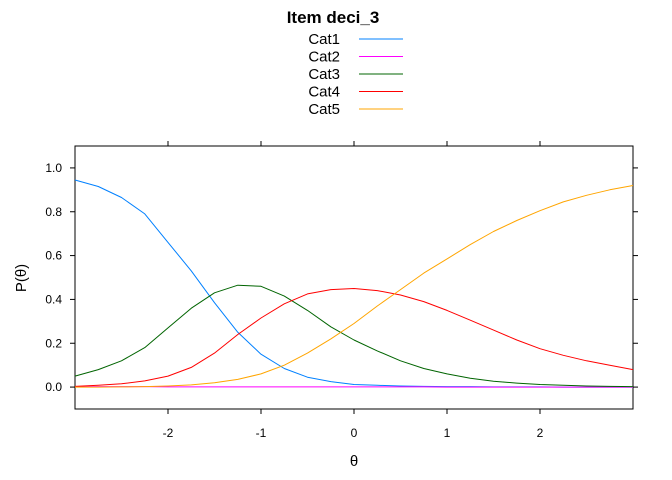 This screenshot has width=672, height=480. Describe the element at coordinates (354, 387) in the screenshot. I see `series-line-cat2` at that location.